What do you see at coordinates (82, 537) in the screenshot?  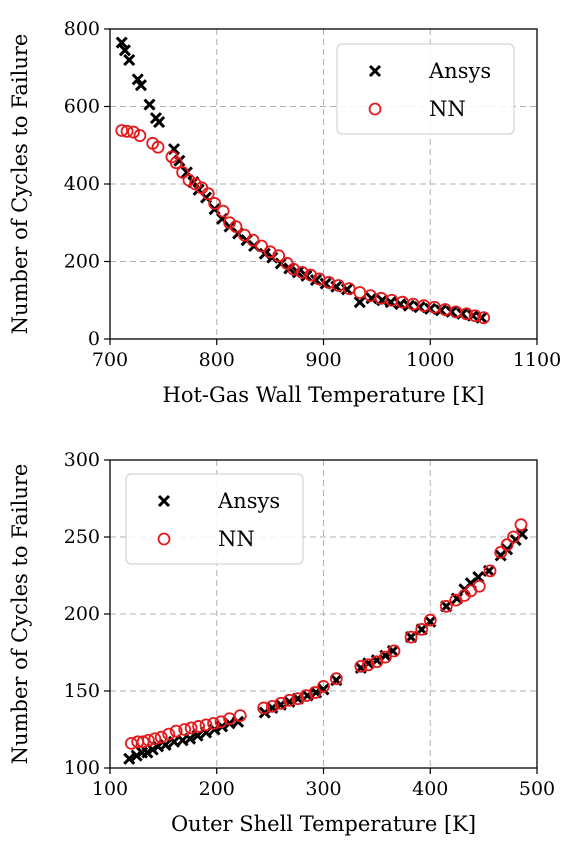 I see `y-tick-label: 250` at bounding box center [82, 537].